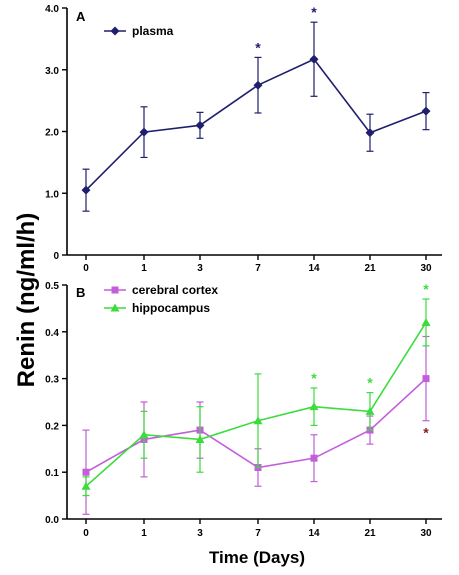  I want to click on panel-b-label: B, so click(80, 292).